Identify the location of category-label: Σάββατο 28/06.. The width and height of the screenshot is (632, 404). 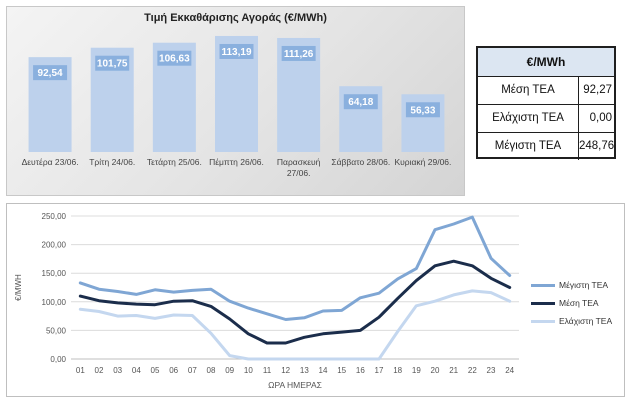
(360, 162).